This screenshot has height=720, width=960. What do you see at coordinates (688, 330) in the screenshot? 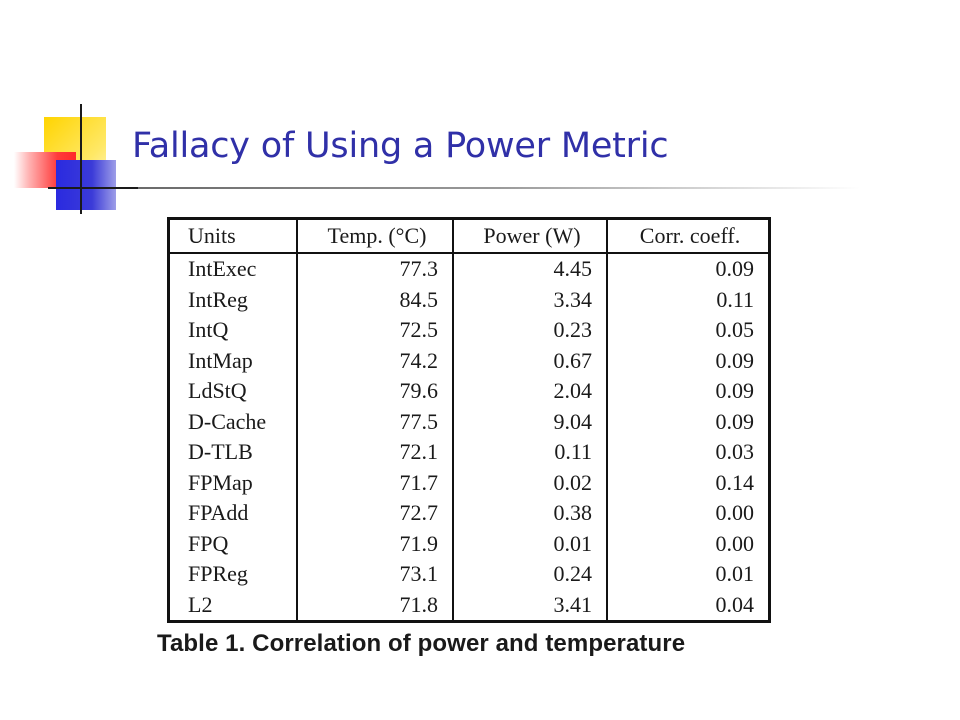
I see `cell-corr: 0.05` at bounding box center [688, 330].